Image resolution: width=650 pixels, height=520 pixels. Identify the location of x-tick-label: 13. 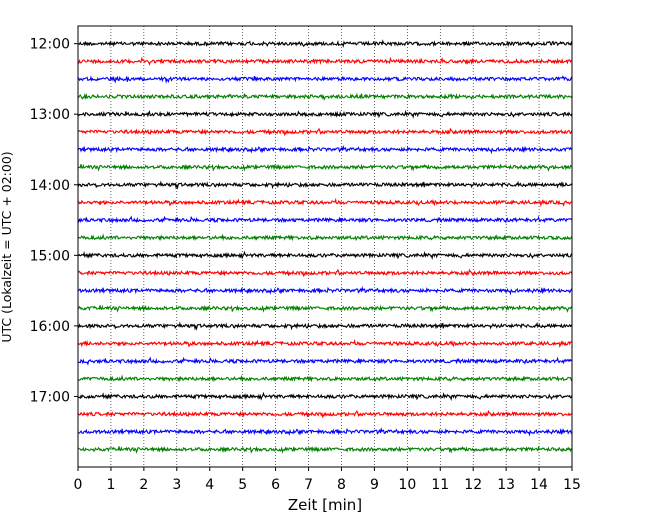
(506, 485).